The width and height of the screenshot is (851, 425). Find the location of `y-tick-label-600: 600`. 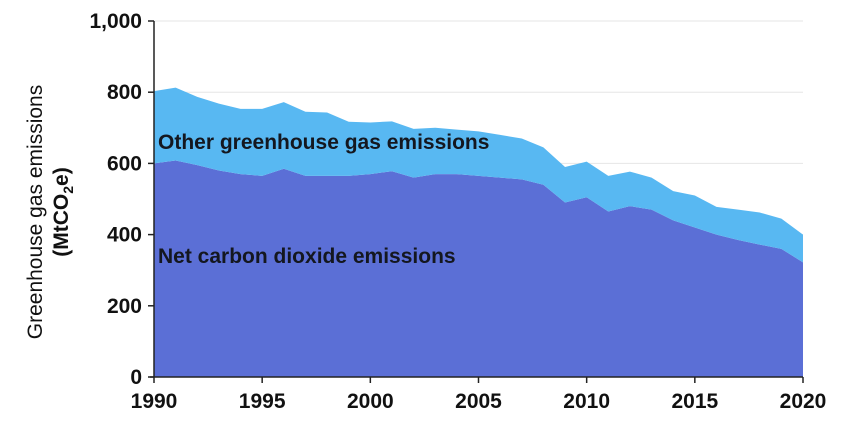

y-tick-label-600: 600 is located at coordinates (124, 163).